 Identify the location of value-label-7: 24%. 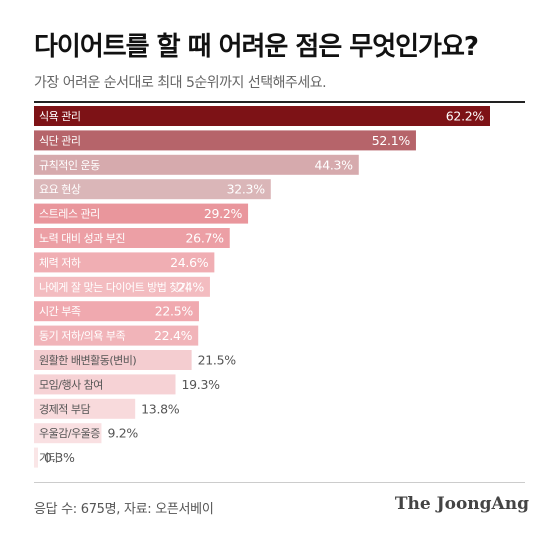
(190, 286).